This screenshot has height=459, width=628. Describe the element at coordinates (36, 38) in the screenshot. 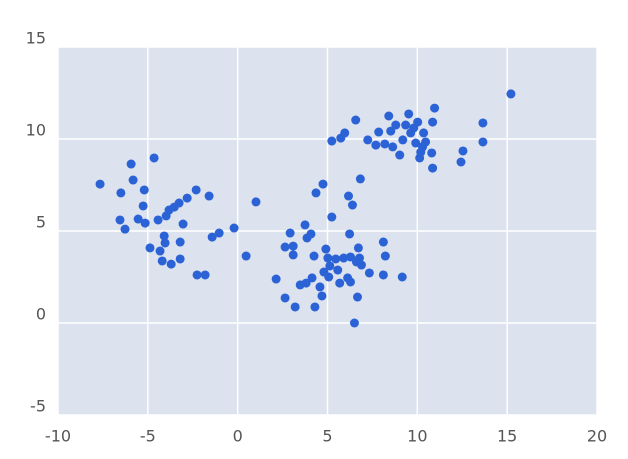

I see `y-tick-label: 15` at that location.